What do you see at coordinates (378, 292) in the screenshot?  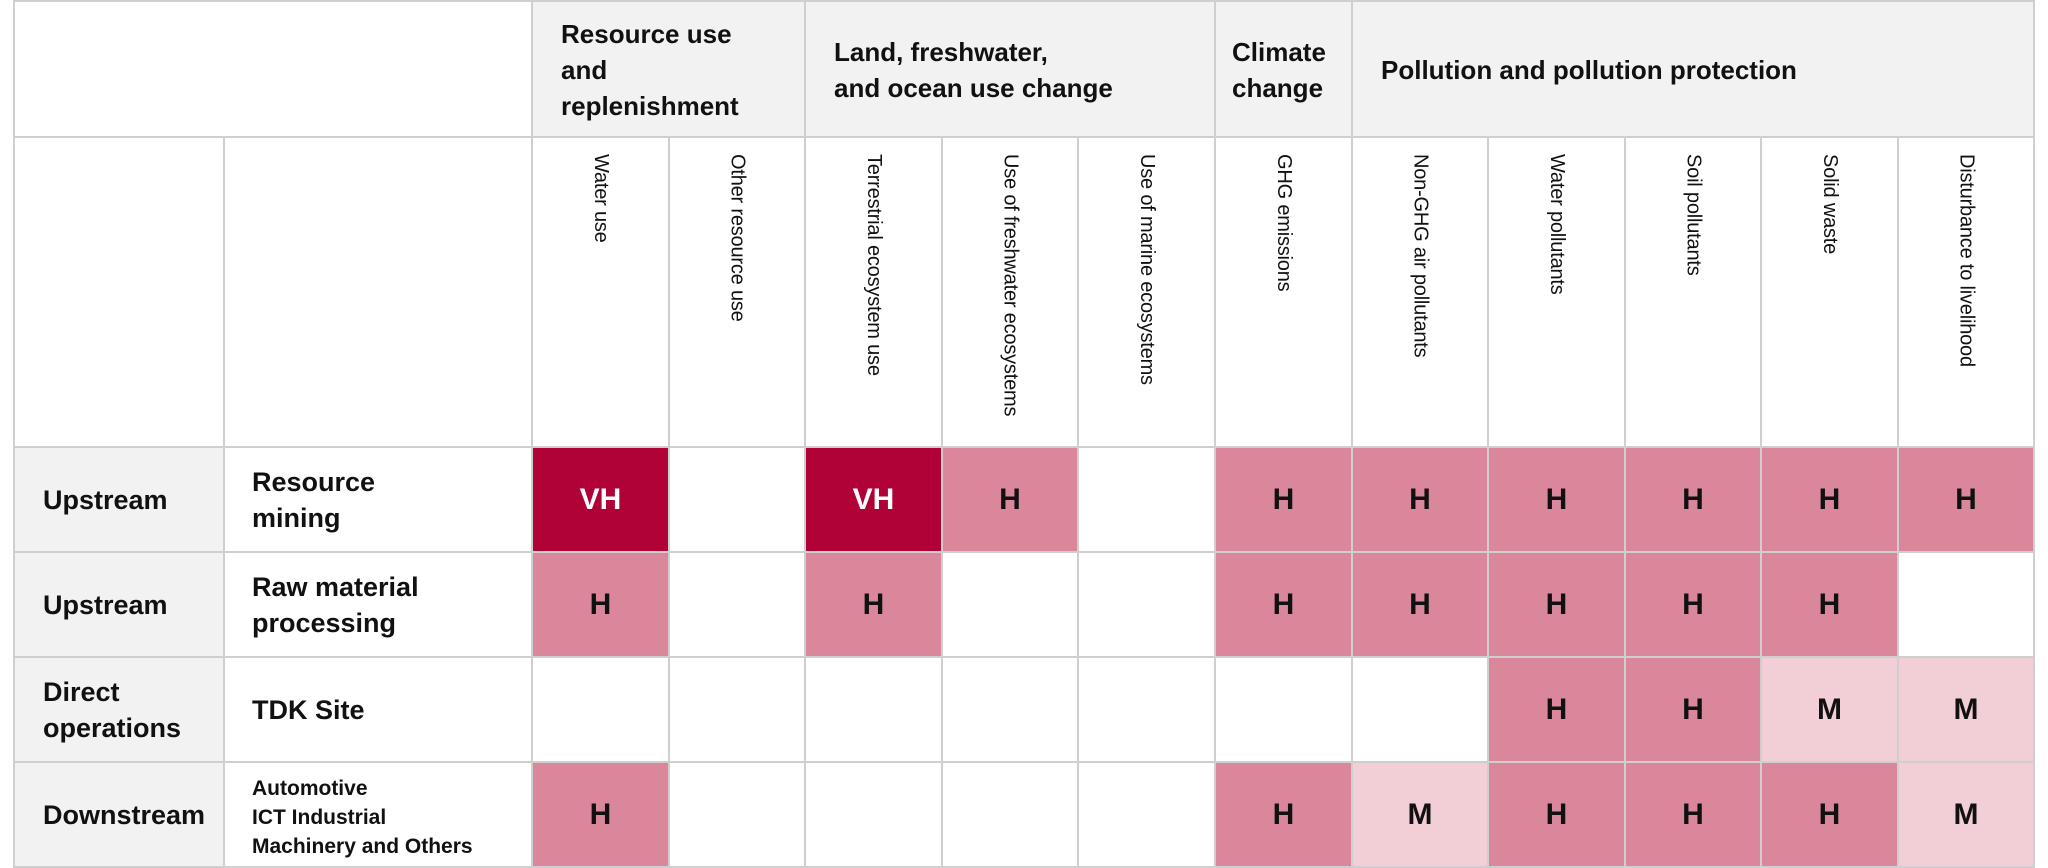 I see `process-header-blank` at bounding box center [378, 292].